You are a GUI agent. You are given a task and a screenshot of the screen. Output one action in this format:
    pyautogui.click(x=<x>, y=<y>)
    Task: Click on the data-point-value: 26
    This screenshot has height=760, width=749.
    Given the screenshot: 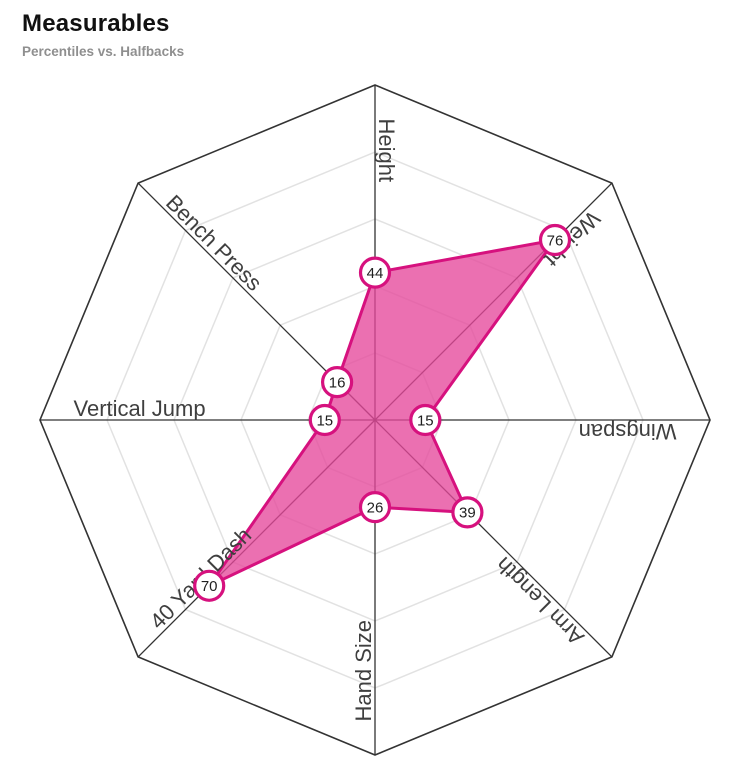 What is the action you would take?
    pyautogui.click(x=375, y=507)
    